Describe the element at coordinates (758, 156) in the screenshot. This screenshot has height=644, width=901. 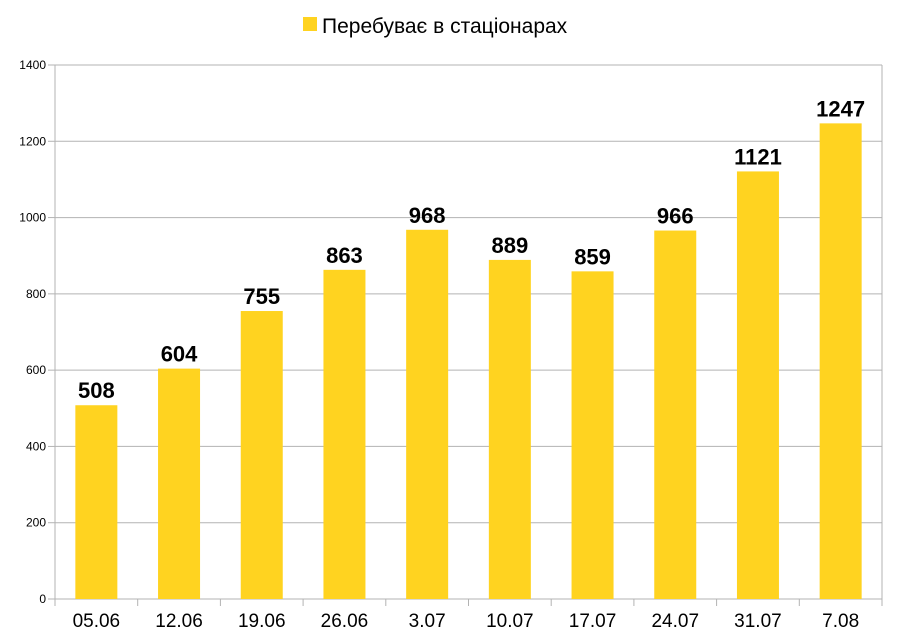
I see `data-label: 1121` at that location.